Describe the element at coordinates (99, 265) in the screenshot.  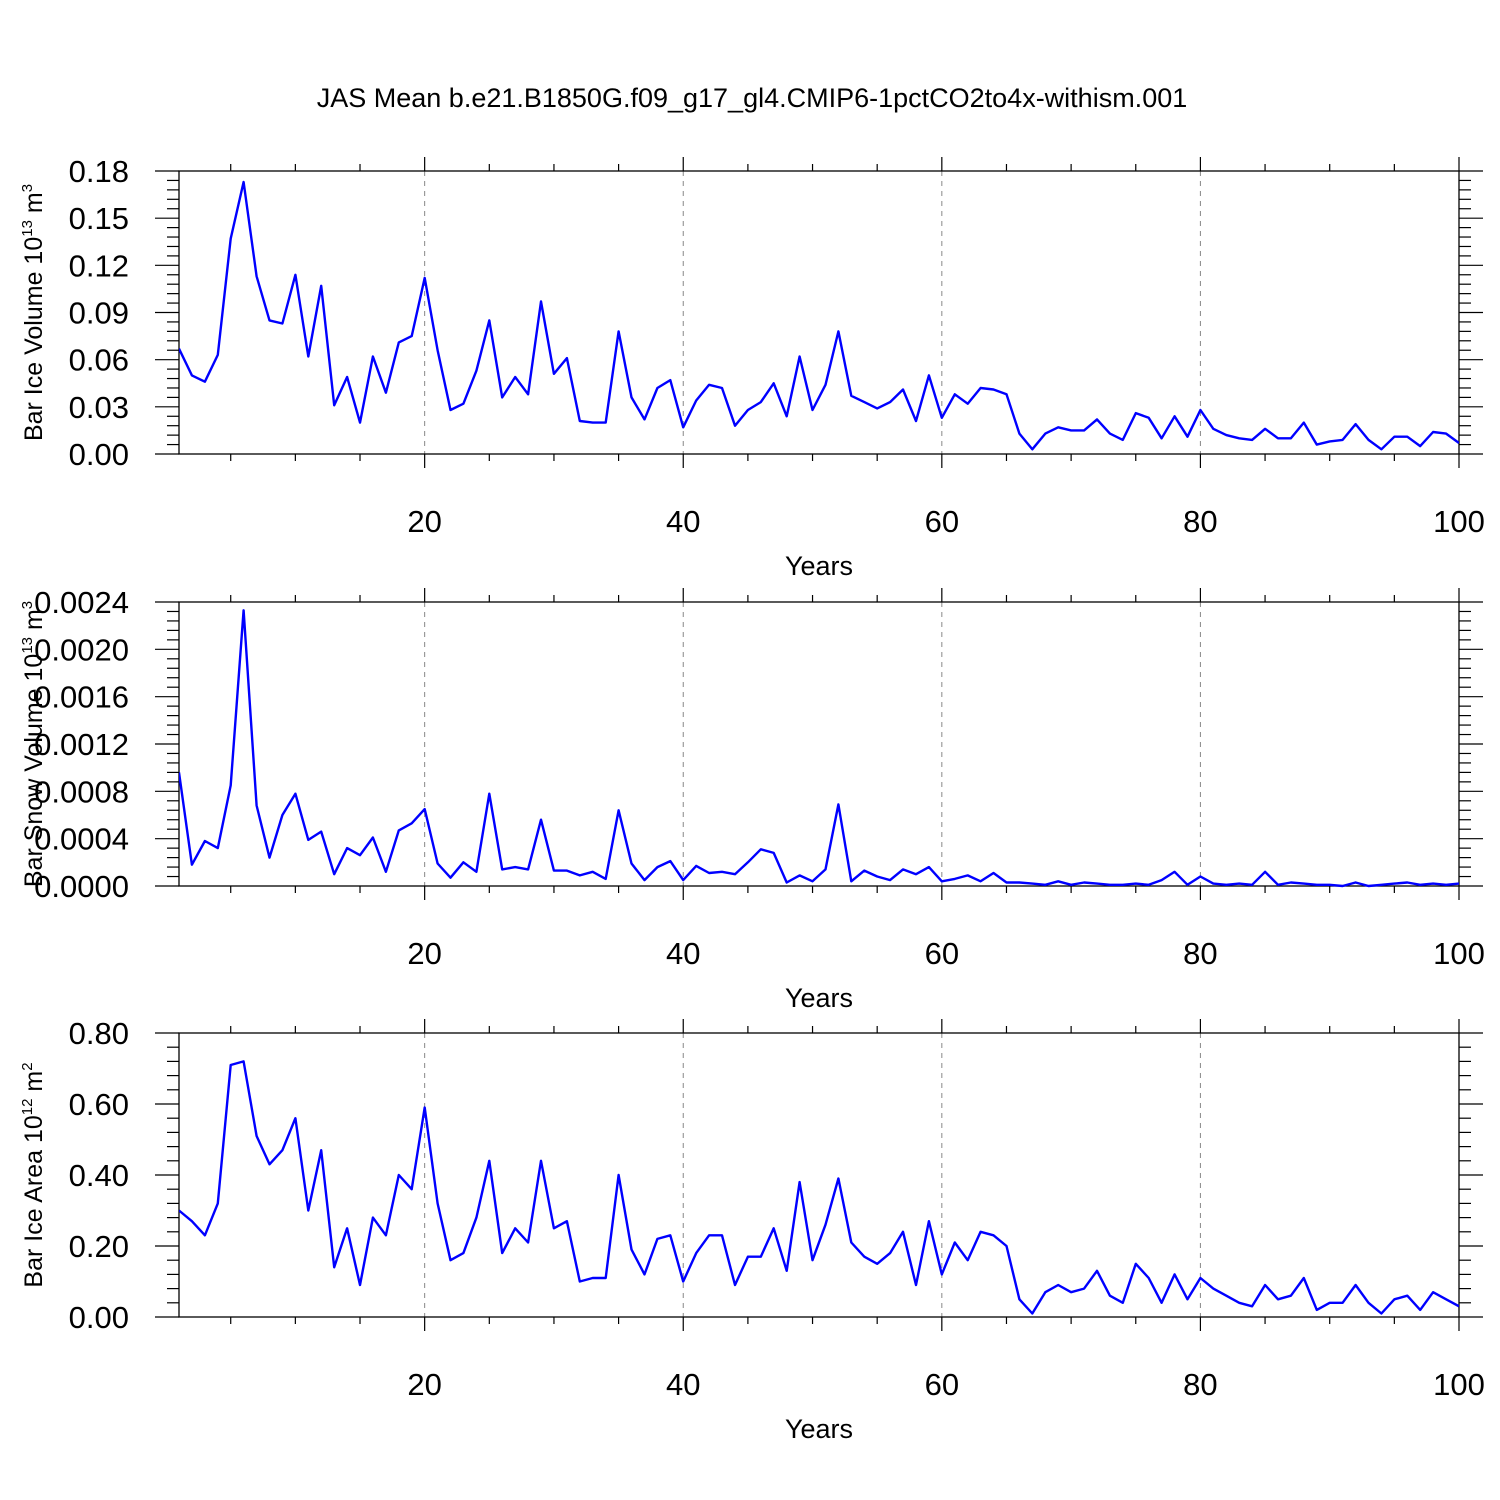
I see `y-tick-label: 0.12` at that location.